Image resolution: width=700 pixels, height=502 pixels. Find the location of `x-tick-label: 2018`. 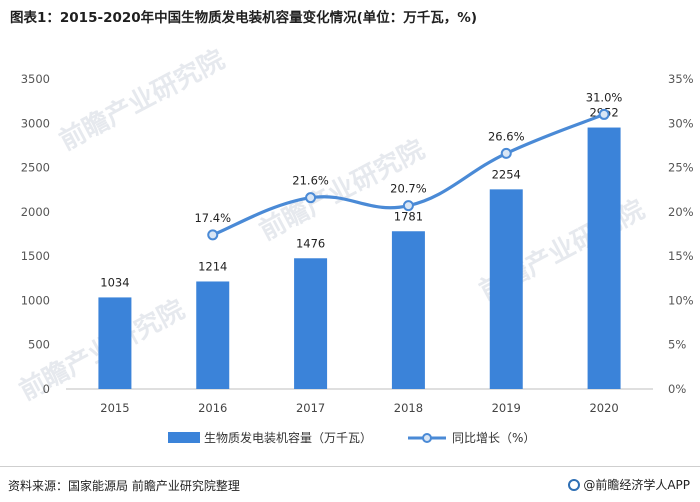

x-tick-label: 2018 is located at coordinates (408, 408).